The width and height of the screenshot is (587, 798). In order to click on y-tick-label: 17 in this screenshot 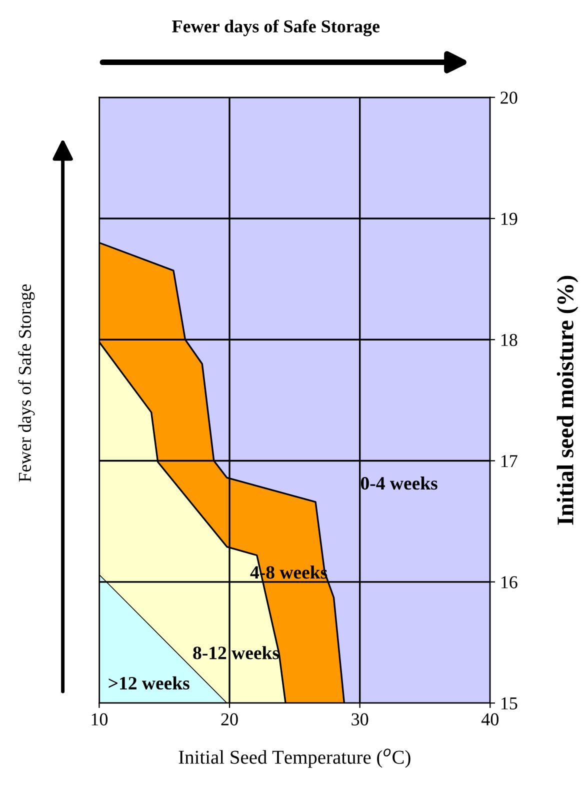, I will do `click(509, 461)`.